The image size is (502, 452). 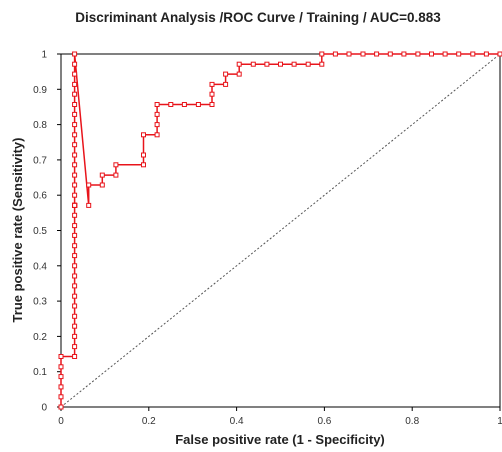 I want to click on x-axis: 0 0.2 0.4 0.6 0.8 1, so click(x=280, y=417).